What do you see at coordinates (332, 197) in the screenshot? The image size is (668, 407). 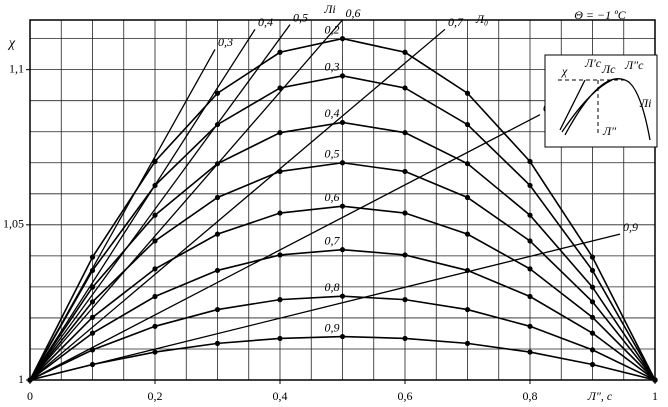 I see `curve-label: 0,6` at bounding box center [332, 197].